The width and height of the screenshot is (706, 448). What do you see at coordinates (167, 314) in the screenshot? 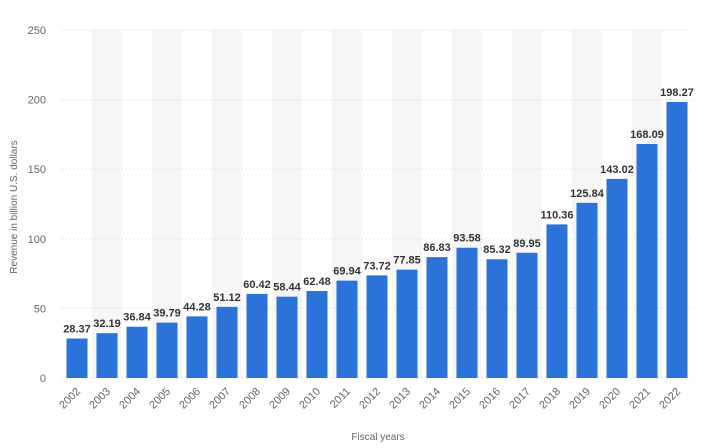
I see `data-label-2005: 39.79` at bounding box center [167, 314].